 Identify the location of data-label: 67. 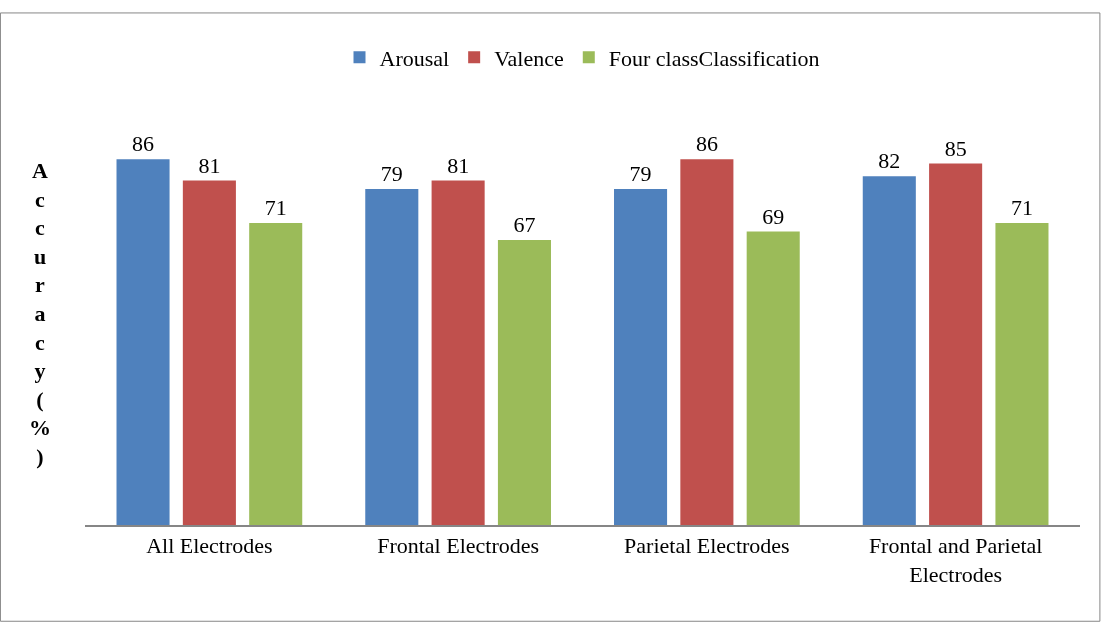
(524, 225).